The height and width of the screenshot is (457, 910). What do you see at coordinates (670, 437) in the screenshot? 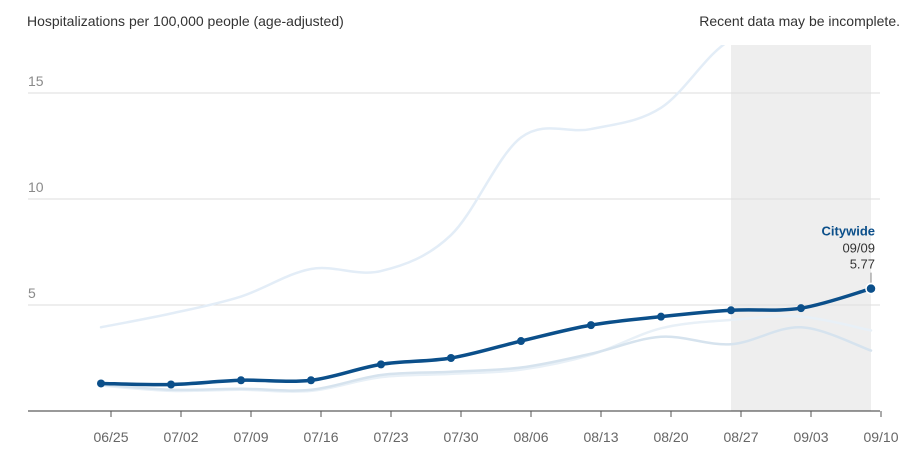
I see `x-tick-label: 08/20` at bounding box center [670, 437].